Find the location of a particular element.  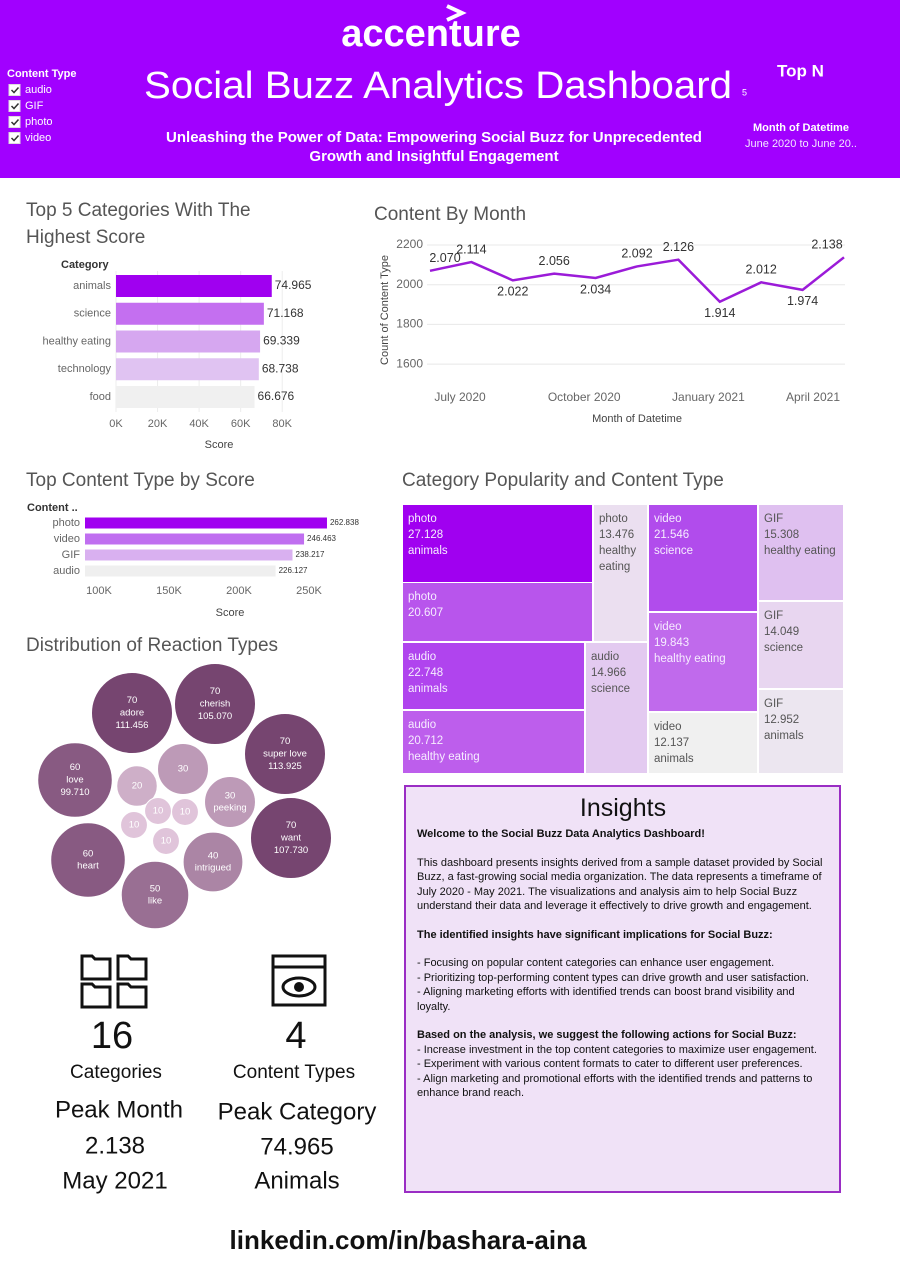

kpi-value: 16 is located at coordinates (112, 1036).